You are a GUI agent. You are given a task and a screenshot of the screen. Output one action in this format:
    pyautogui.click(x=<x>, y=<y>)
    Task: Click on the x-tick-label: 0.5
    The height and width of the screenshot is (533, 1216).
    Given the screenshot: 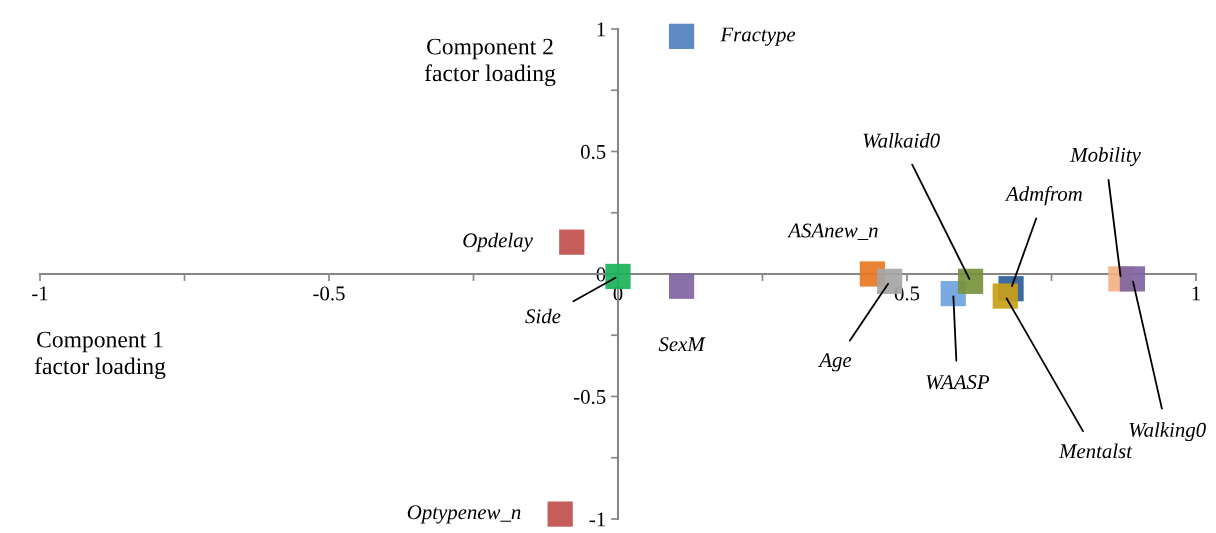 What is the action you would take?
    pyautogui.click(x=907, y=293)
    